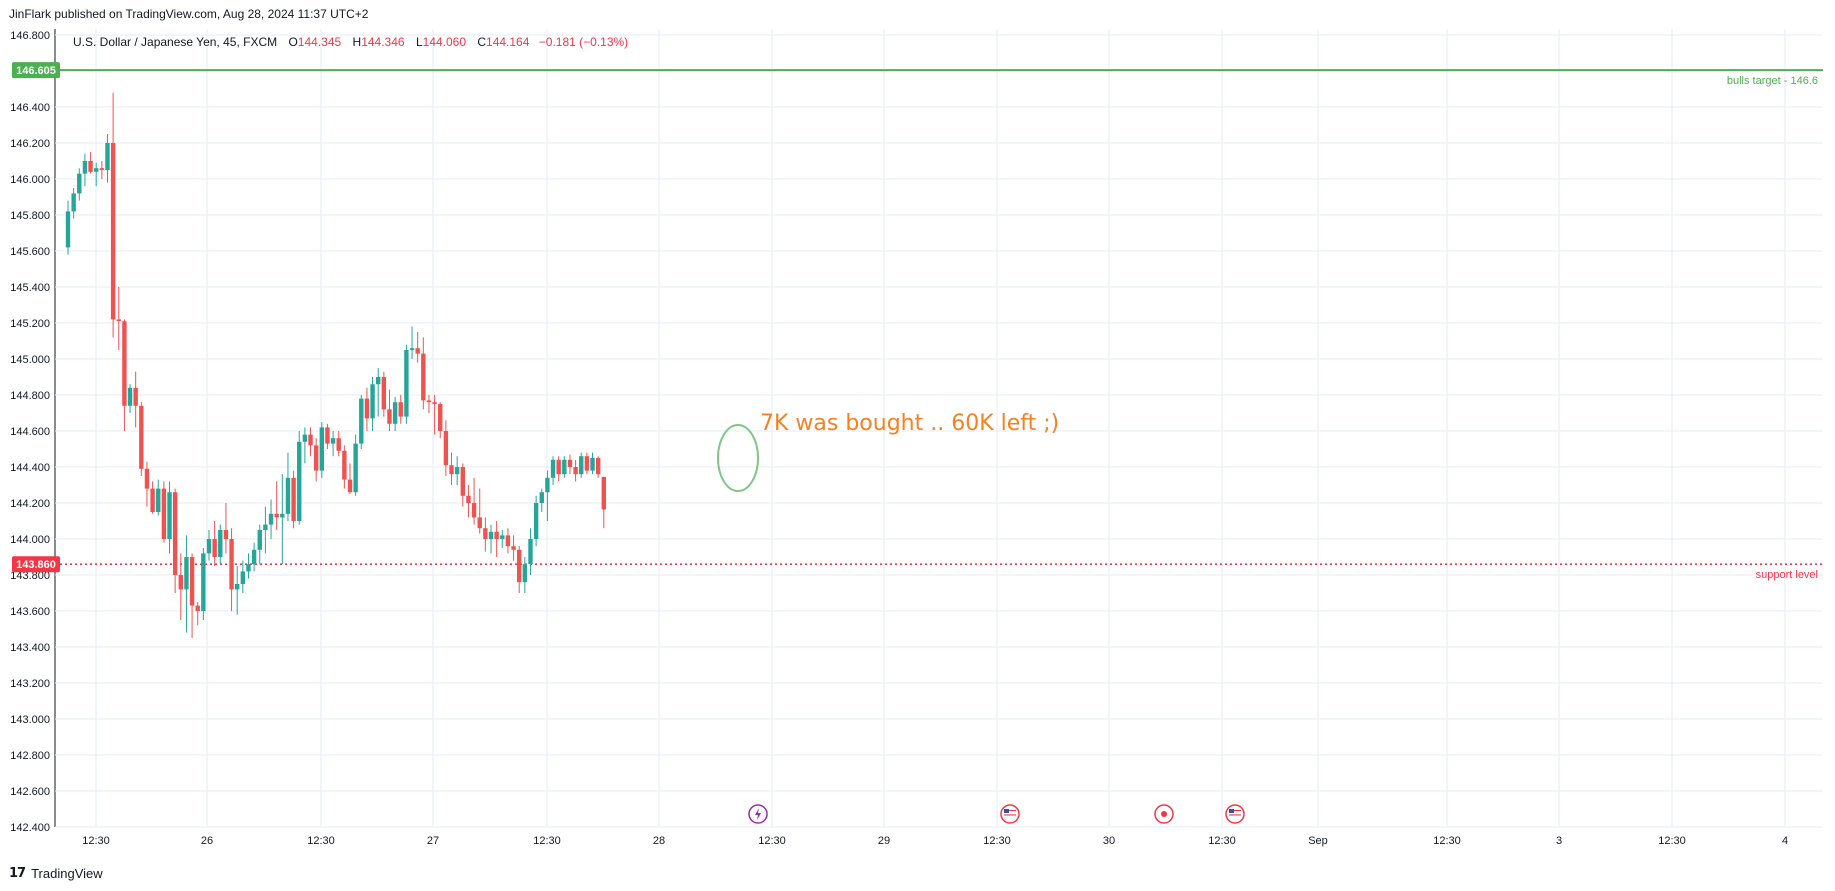  I want to click on record-dot, so click(1164, 814).